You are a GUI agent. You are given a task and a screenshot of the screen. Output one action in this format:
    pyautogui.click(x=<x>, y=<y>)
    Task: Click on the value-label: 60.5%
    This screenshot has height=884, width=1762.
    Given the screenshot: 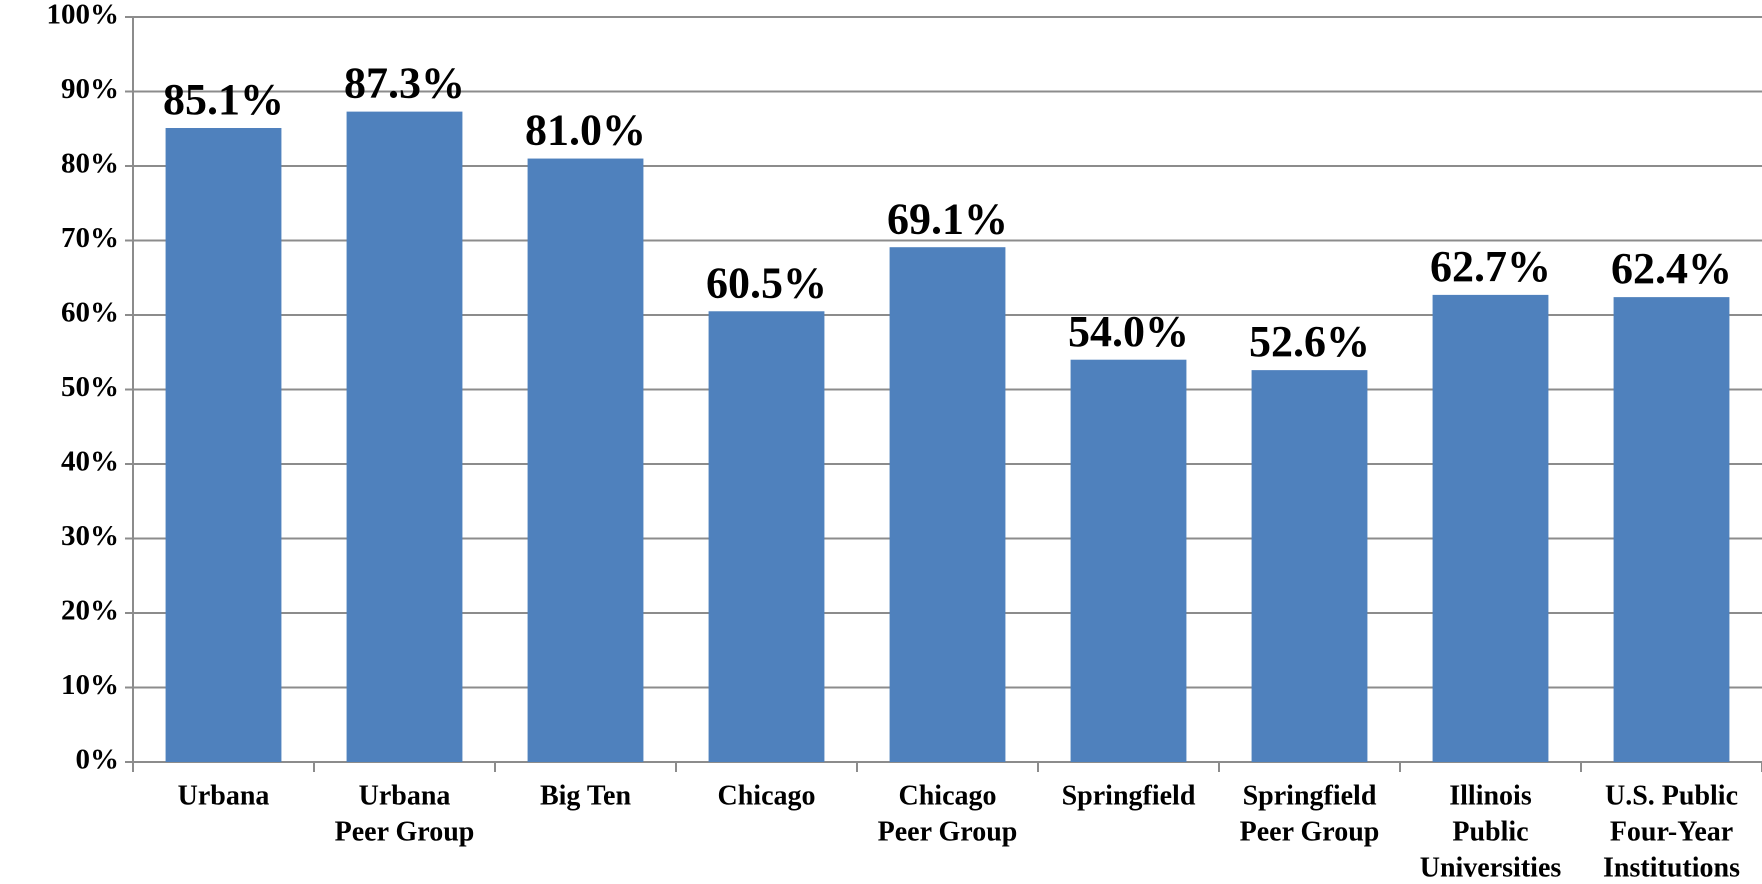 What is the action you would take?
    pyautogui.click(x=766, y=282)
    